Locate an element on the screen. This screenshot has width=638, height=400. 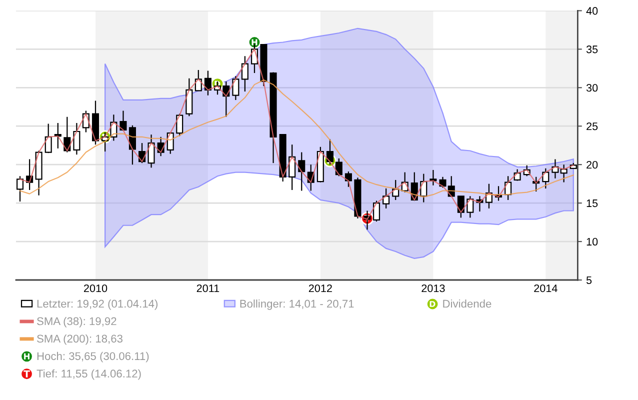
legend-label: SMA (200): 18,63 is located at coordinates (79, 339).